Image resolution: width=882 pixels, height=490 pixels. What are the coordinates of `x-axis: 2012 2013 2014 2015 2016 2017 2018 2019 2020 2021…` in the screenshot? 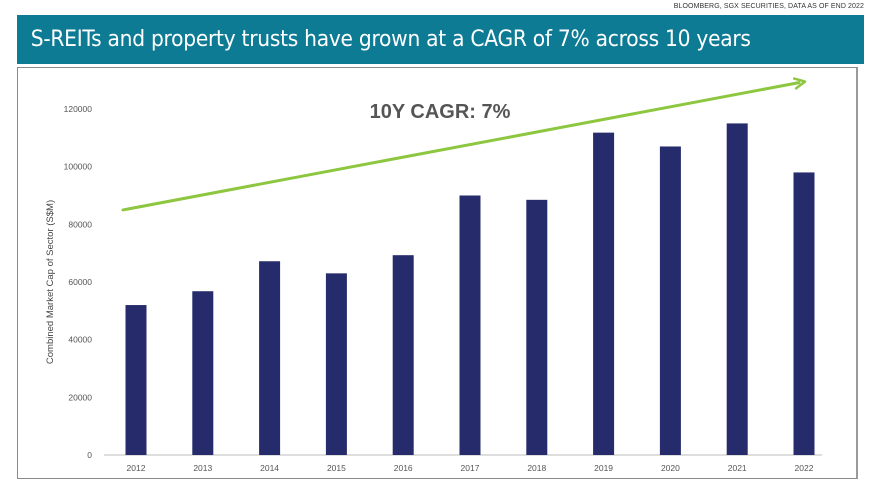 It's located at (463, 463).